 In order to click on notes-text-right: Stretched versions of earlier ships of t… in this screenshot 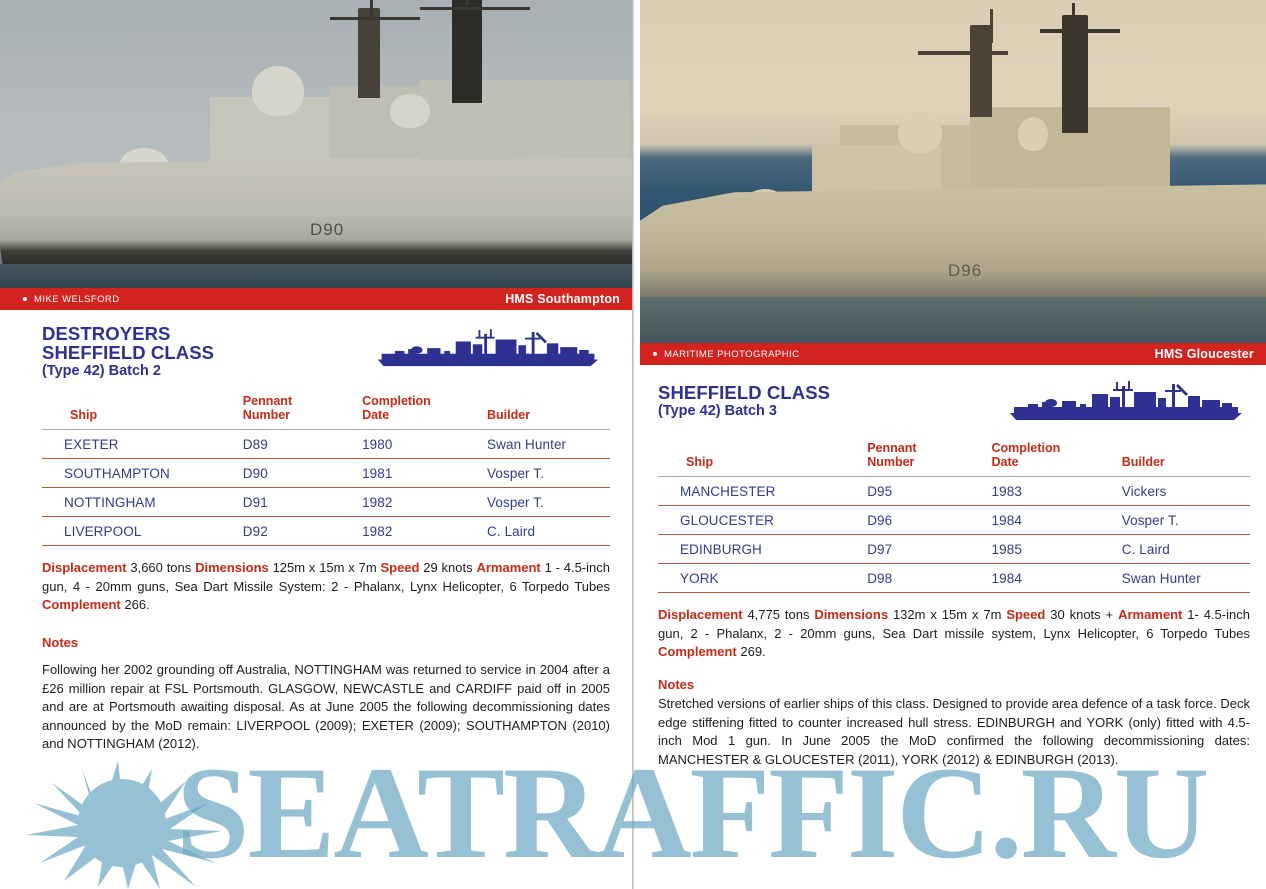, I will do `click(954, 731)`.